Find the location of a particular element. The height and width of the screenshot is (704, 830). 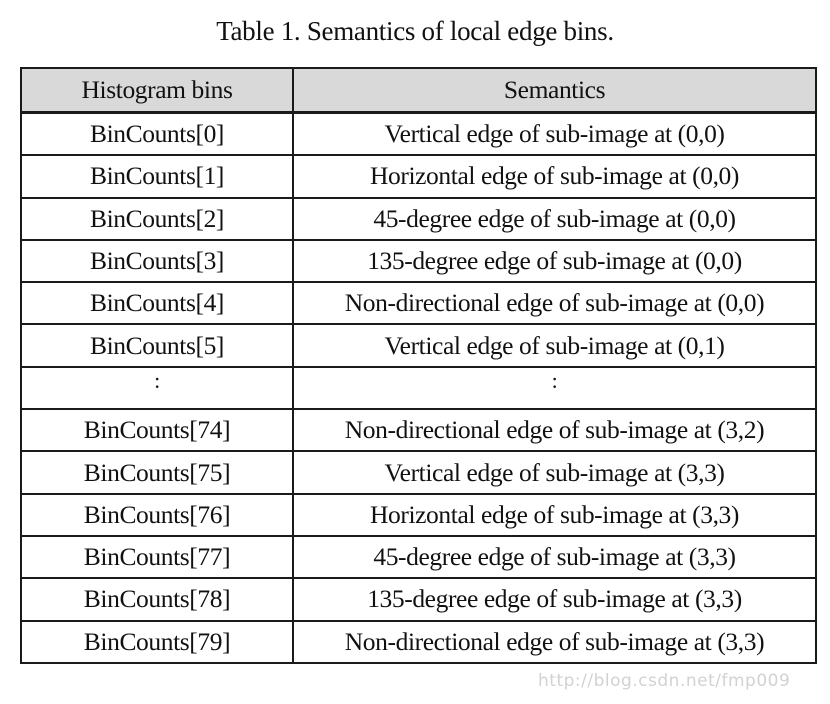

semantics-cell: Vertical edge of sub-image at (0,0) is located at coordinates (554, 134).